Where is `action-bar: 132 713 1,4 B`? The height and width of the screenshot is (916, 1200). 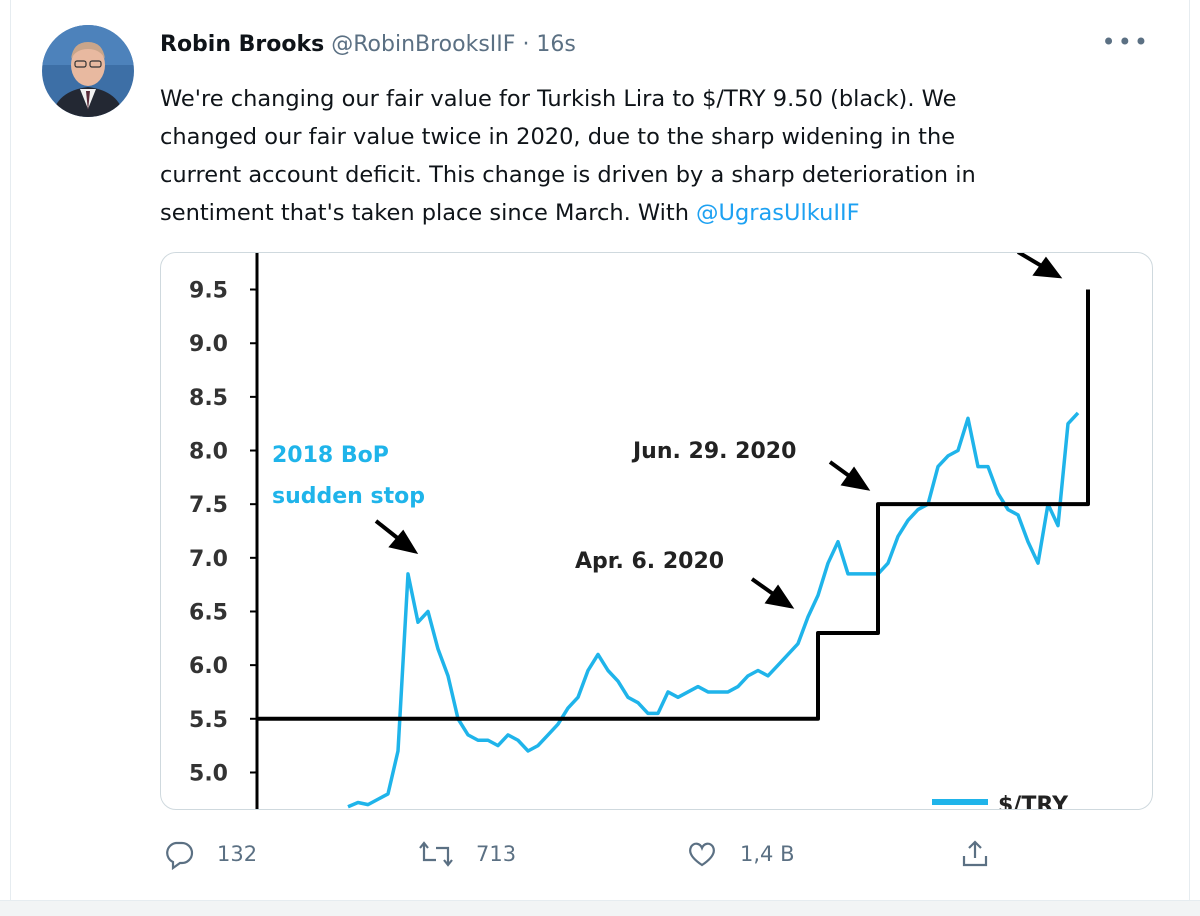 action-bar: 132 713 1,4 B is located at coordinates (600, 858).